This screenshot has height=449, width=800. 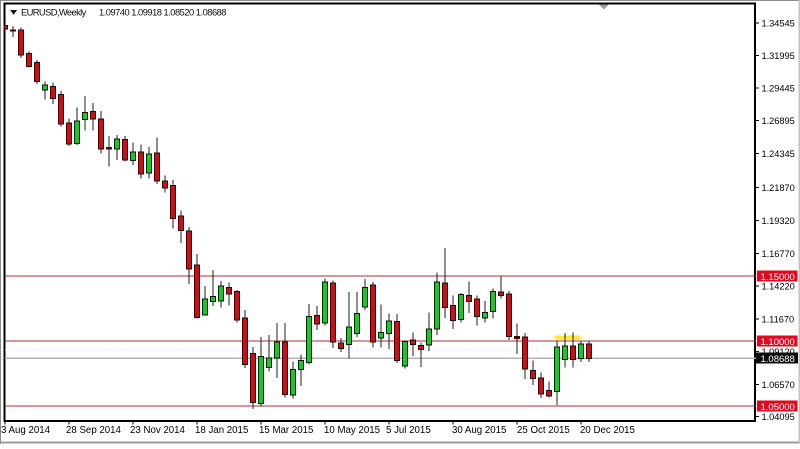 I want to click on svg-text: 1.19320, so click(x=778, y=221).